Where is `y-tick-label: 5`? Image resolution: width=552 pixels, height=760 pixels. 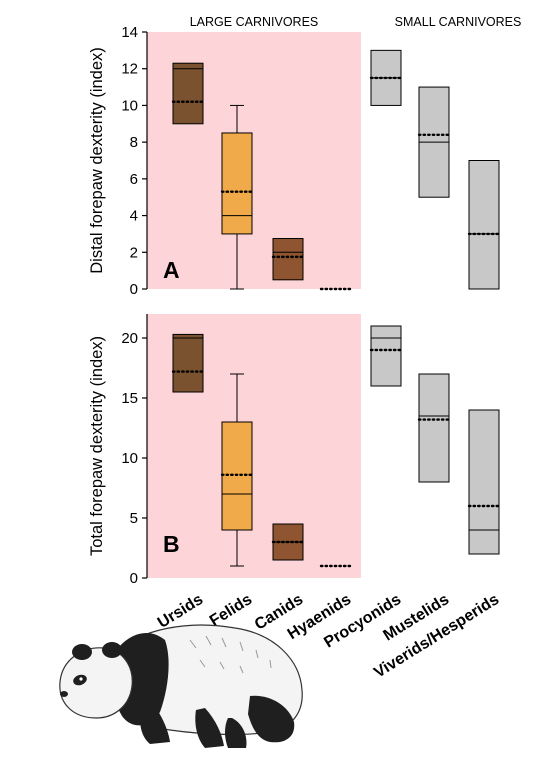
y-tick-label: 5 is located at coordinates (134, 518).